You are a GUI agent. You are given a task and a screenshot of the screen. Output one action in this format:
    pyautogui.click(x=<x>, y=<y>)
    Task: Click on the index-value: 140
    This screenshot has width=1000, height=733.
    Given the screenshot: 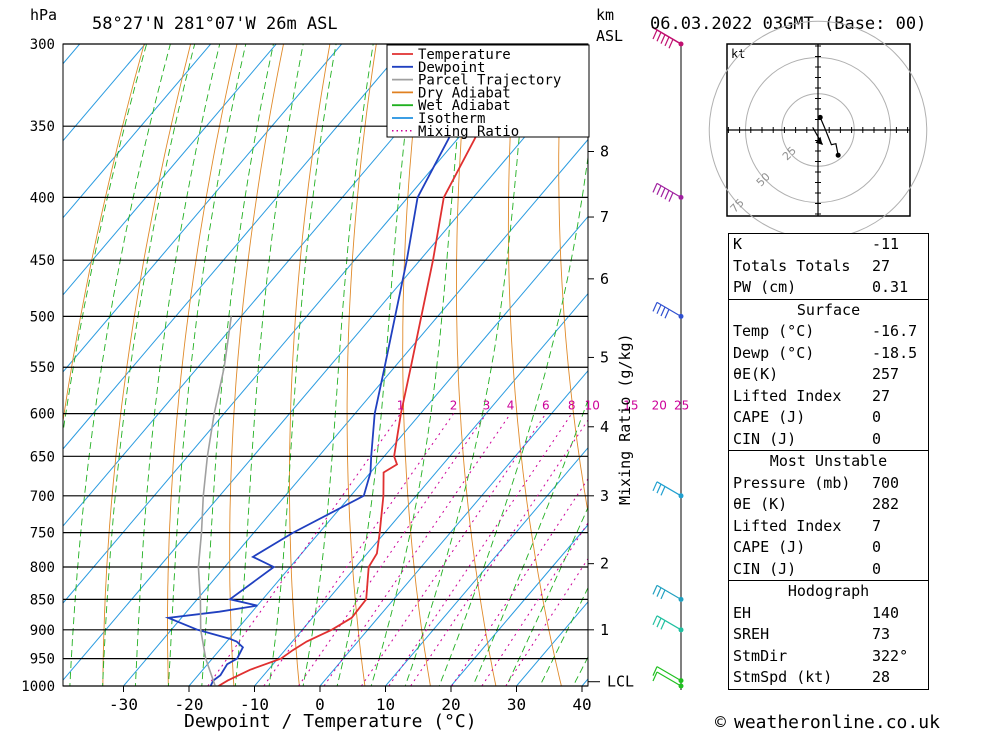 What is the action you would take?
    pyautogui.click(x=886, y=612)
    